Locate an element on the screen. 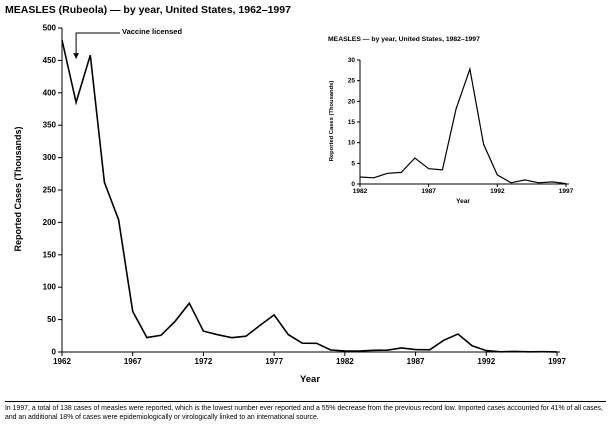  inset-chart-svg: 0 5 10 15 20 25 30 1982 1987 1992 1997 is located at coordinates (461, 126).